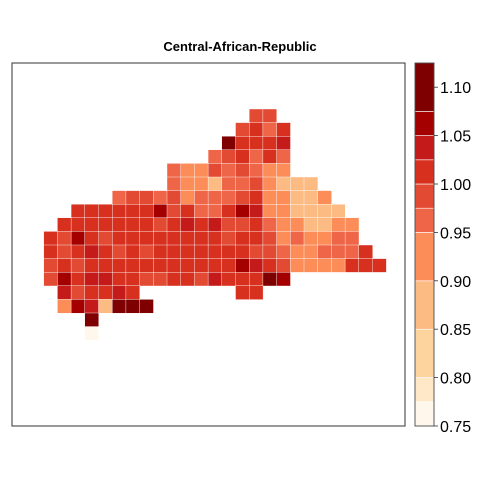  What do you see at coordinates (455, 88) in the screenshot?
I see `legend-tick-label: 1.10` at bounding box center [455, 88].